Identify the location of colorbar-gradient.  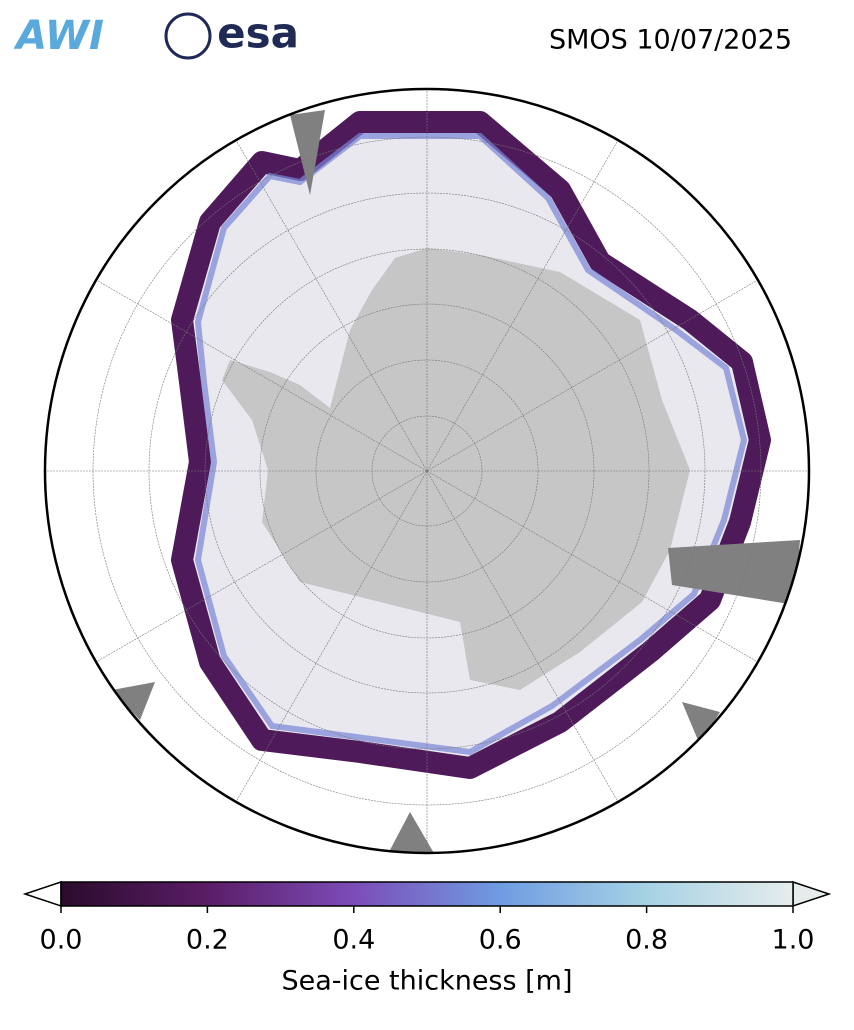
(427, 894).